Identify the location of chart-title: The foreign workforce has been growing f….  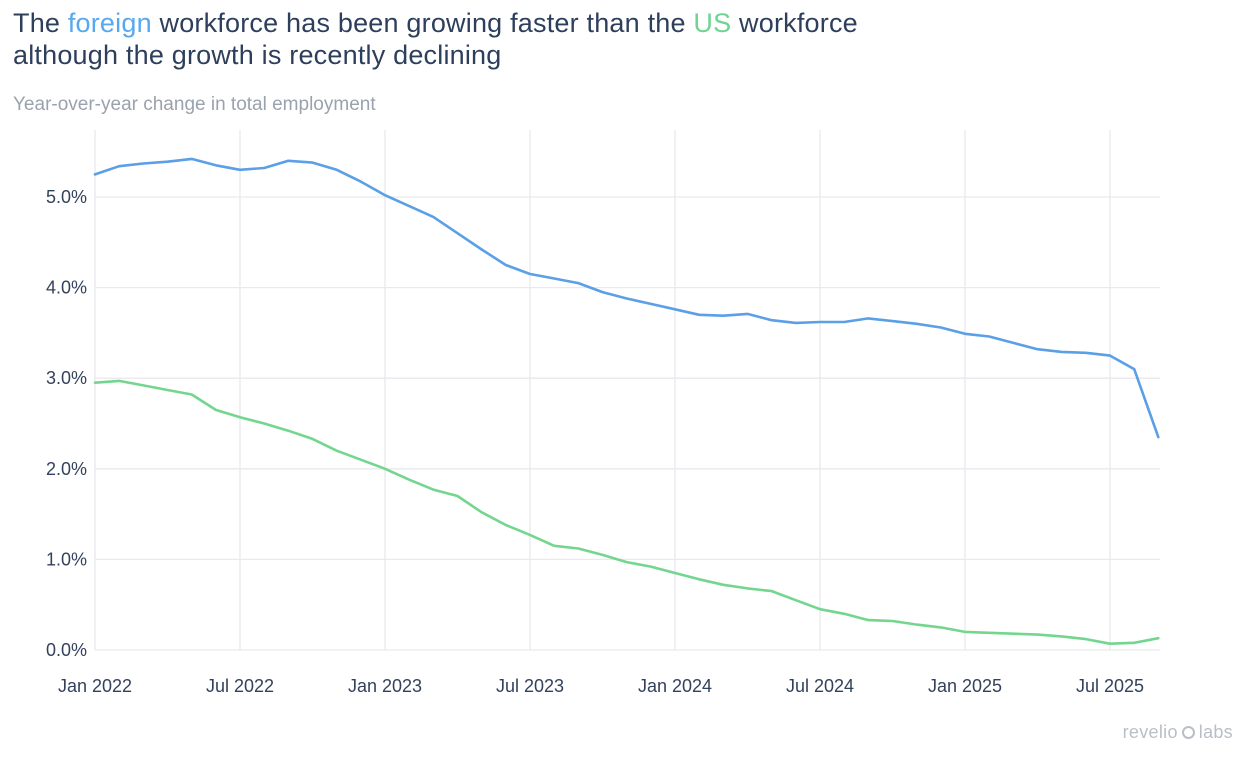
(563, 40).